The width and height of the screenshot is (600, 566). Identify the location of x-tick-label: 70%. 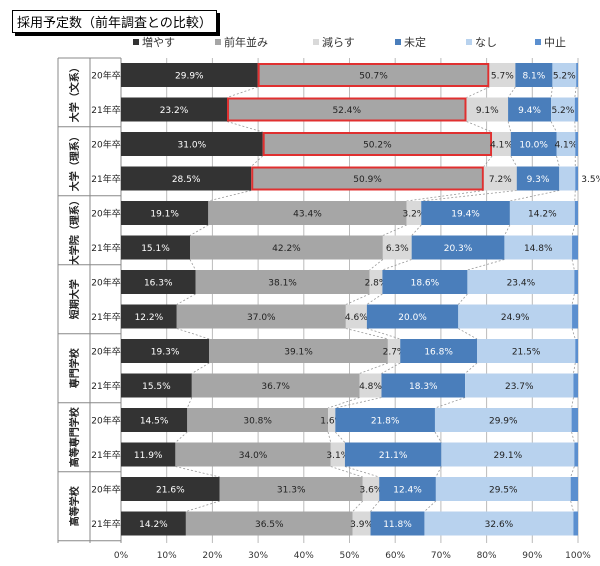
(441, 556).